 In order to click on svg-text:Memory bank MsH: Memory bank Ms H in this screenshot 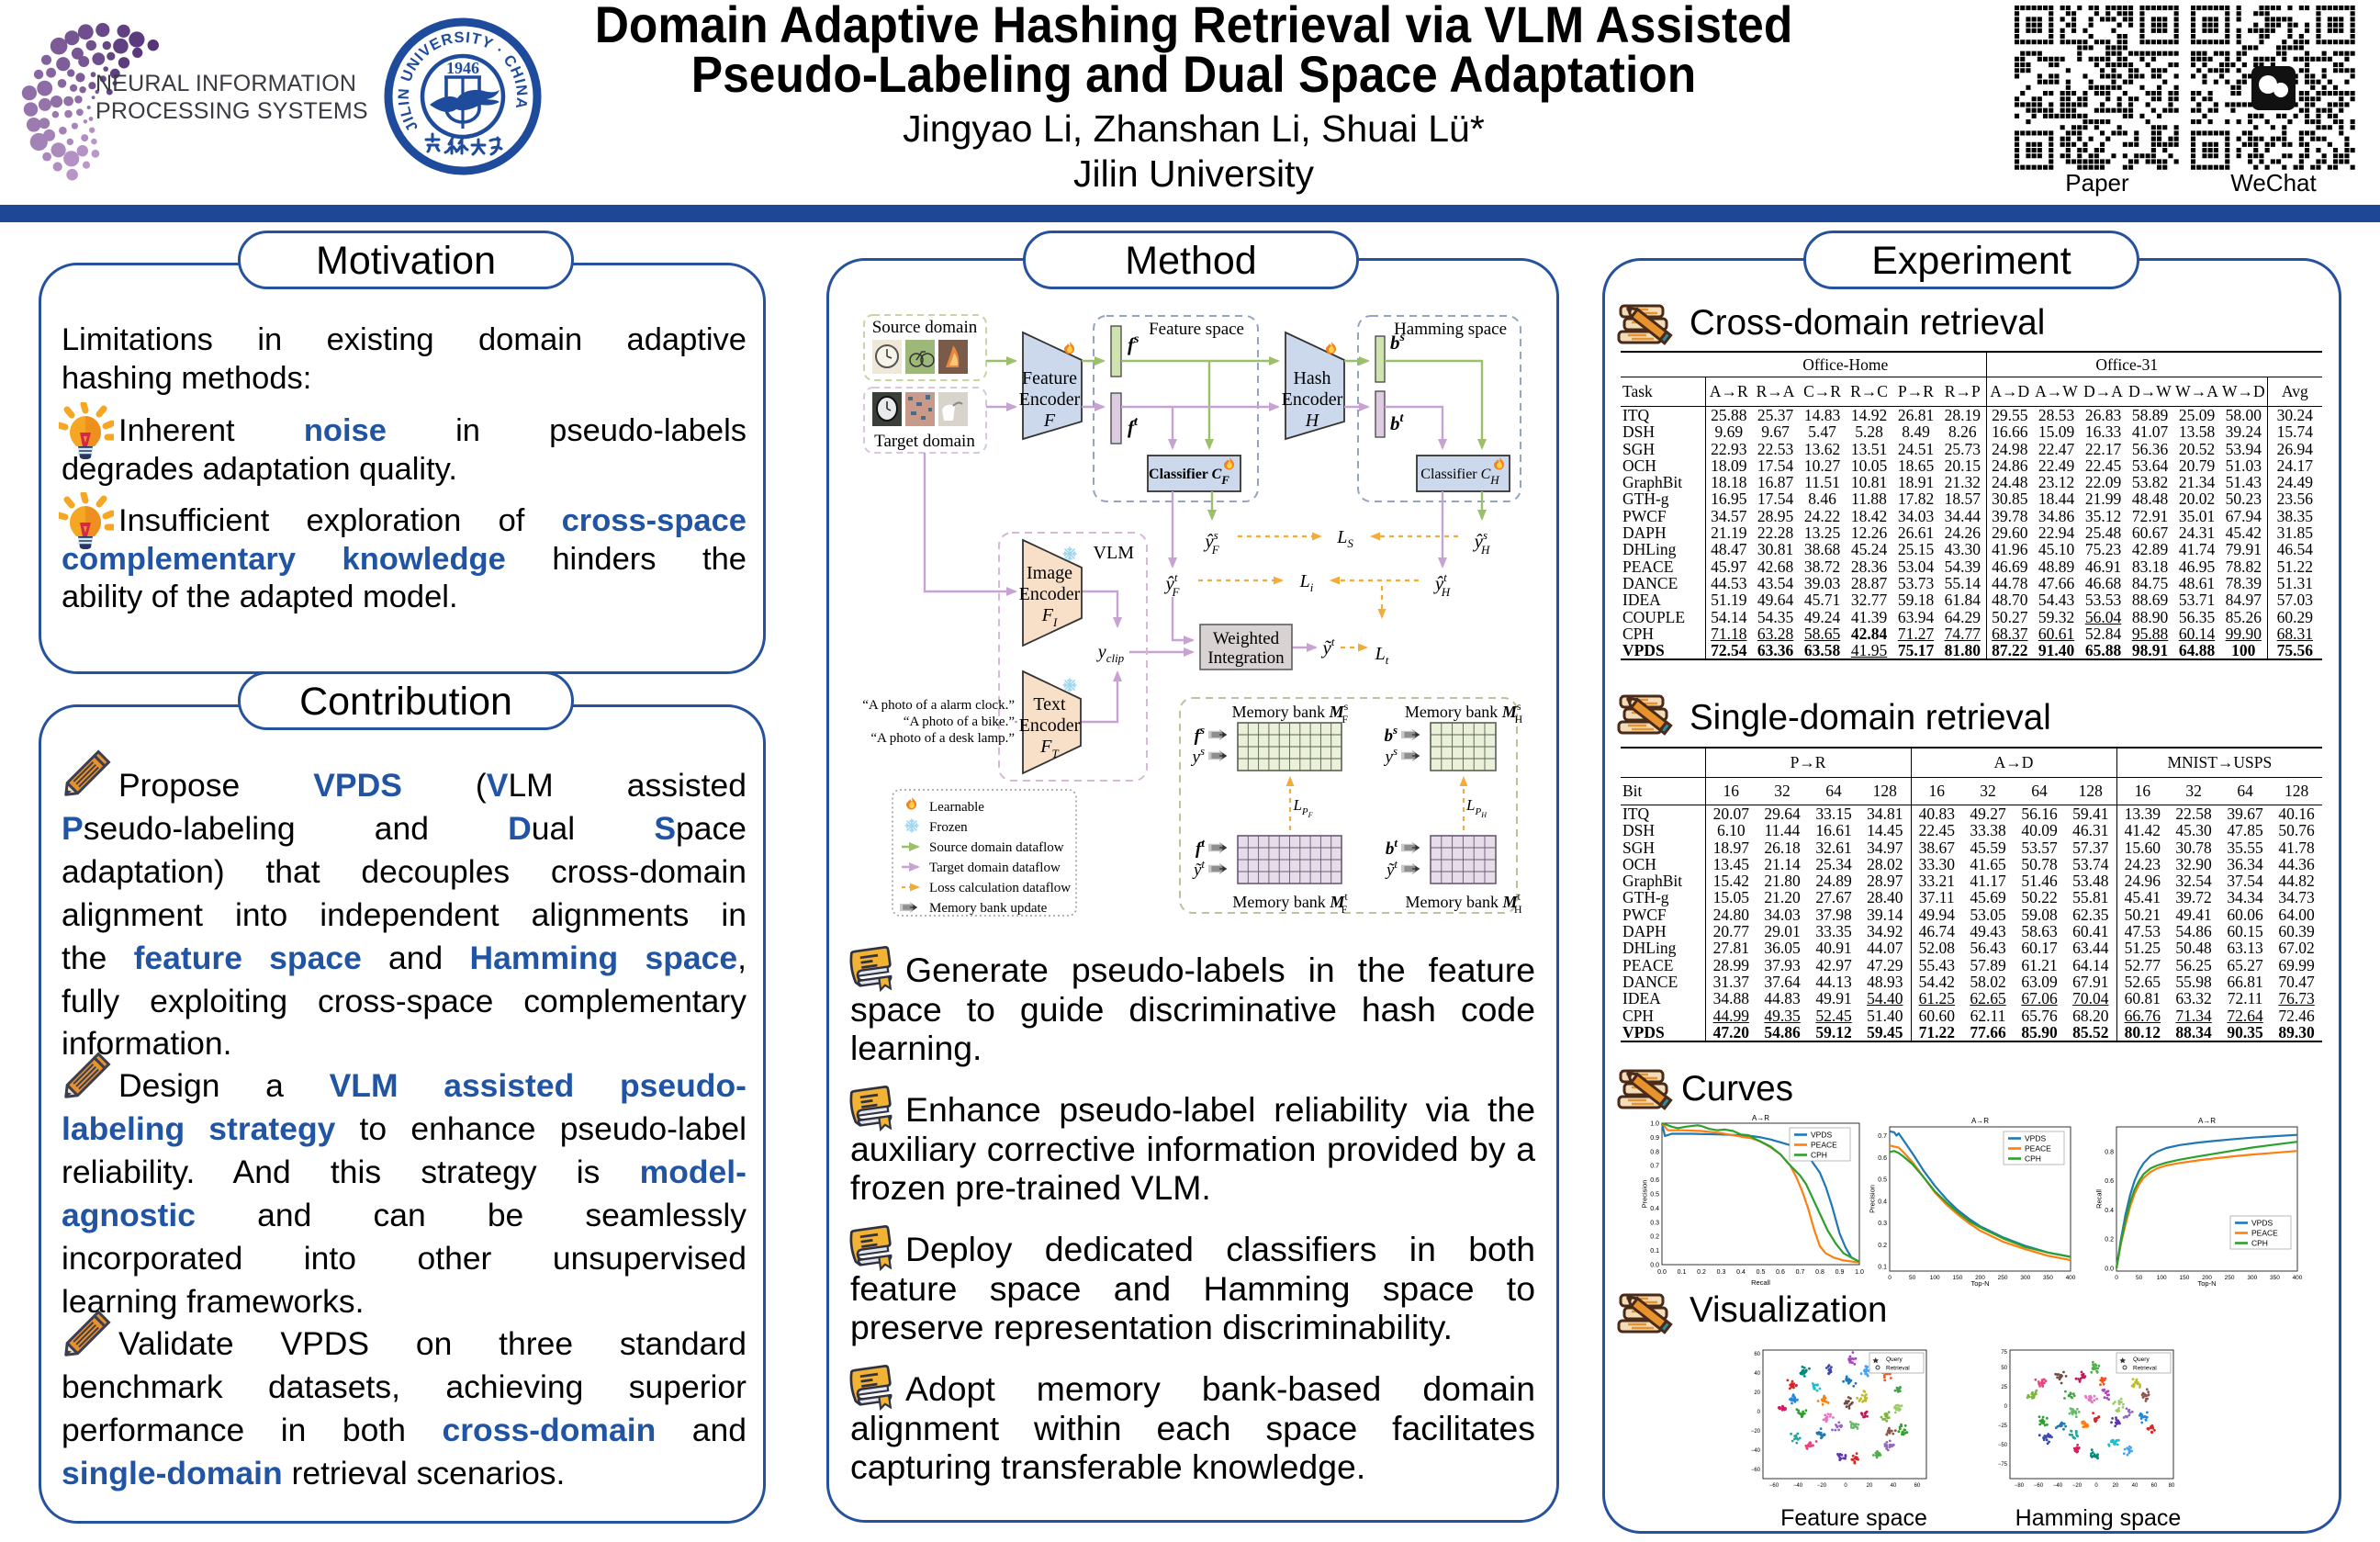, I will do `click(1464, 713)`.